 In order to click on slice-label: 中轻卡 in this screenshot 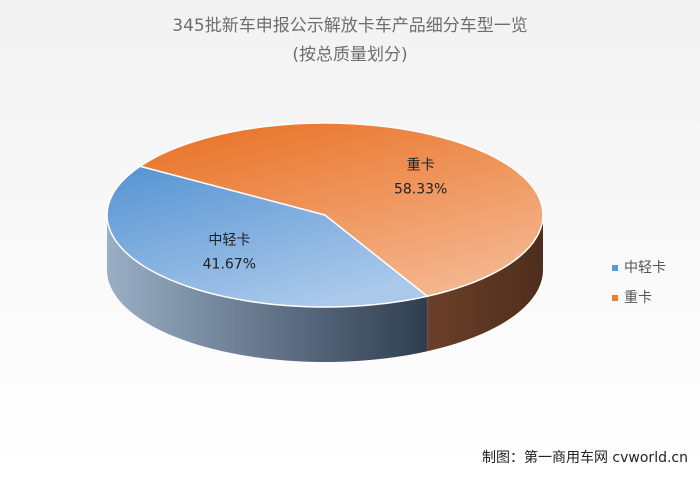, I will do `click(229, 241)`.